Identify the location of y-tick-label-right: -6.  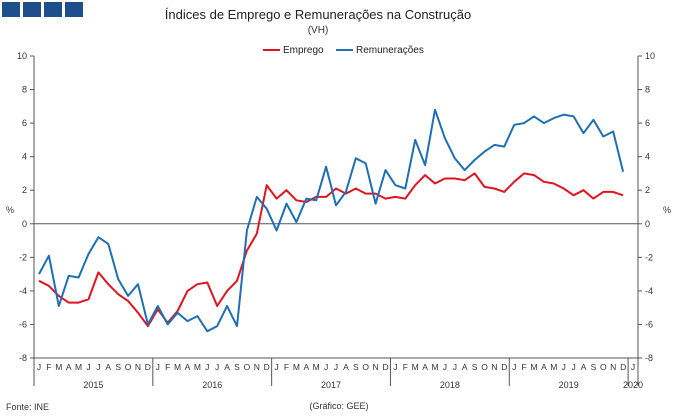
(649, 324).